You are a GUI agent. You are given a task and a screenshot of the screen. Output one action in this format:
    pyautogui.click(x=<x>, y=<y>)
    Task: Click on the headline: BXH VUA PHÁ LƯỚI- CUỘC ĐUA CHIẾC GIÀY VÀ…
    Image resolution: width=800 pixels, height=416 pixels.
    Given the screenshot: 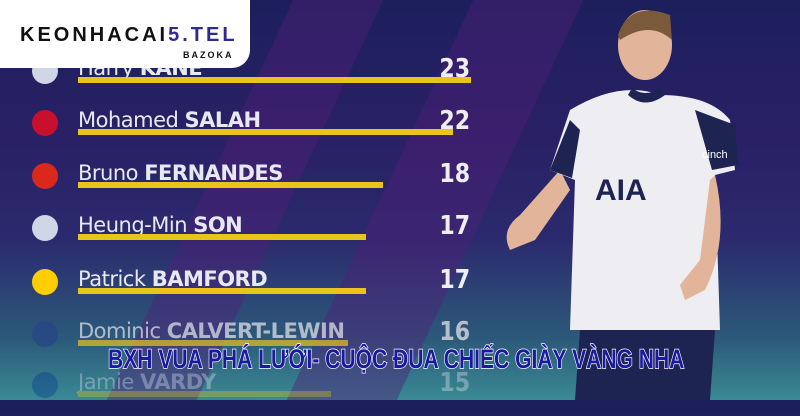 What is the action you would take?
    pyautogui.click(x=396, y=359)
    